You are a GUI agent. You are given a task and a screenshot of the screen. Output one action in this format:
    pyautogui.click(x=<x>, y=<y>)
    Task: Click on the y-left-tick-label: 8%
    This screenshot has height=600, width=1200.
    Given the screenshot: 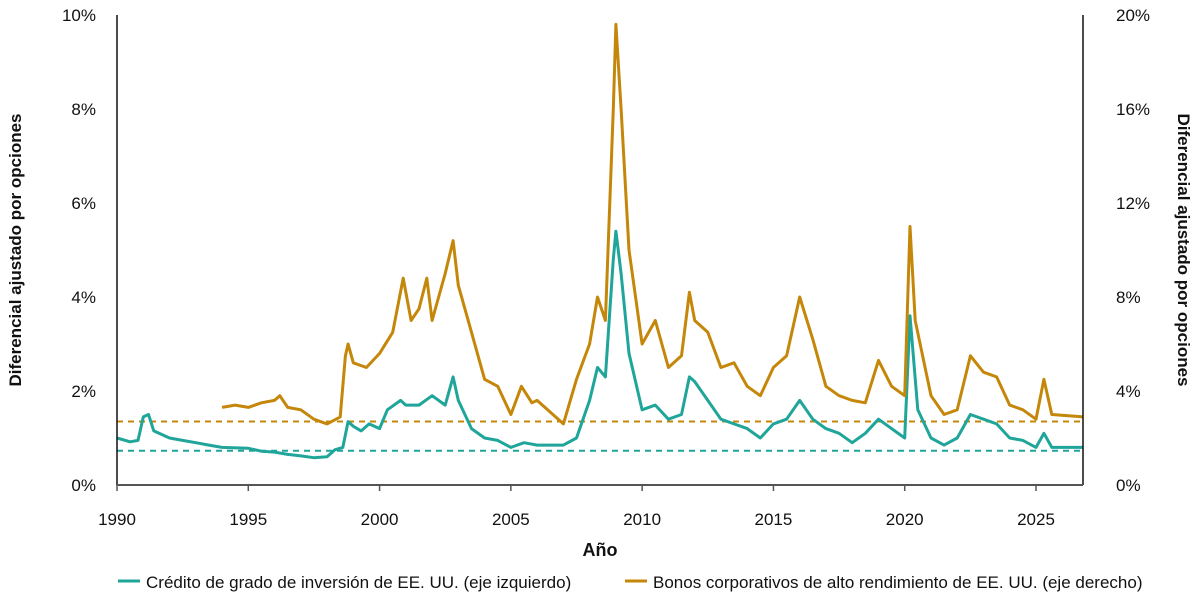 What is the action you would take?
    pyautogui.click(x=83, y=109)
    